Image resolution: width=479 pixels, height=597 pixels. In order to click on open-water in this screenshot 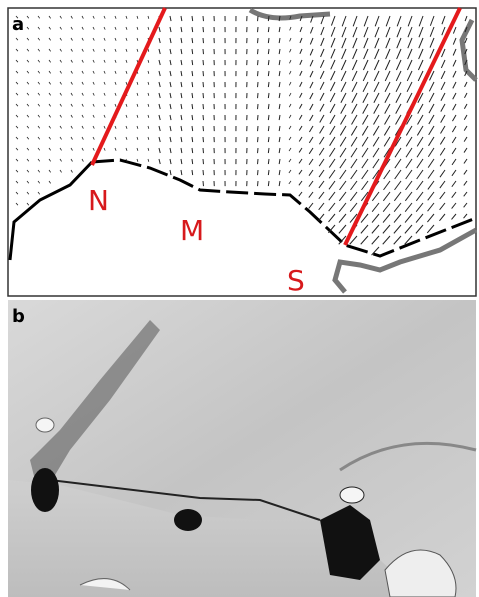, I will do `click(350, 542)`.